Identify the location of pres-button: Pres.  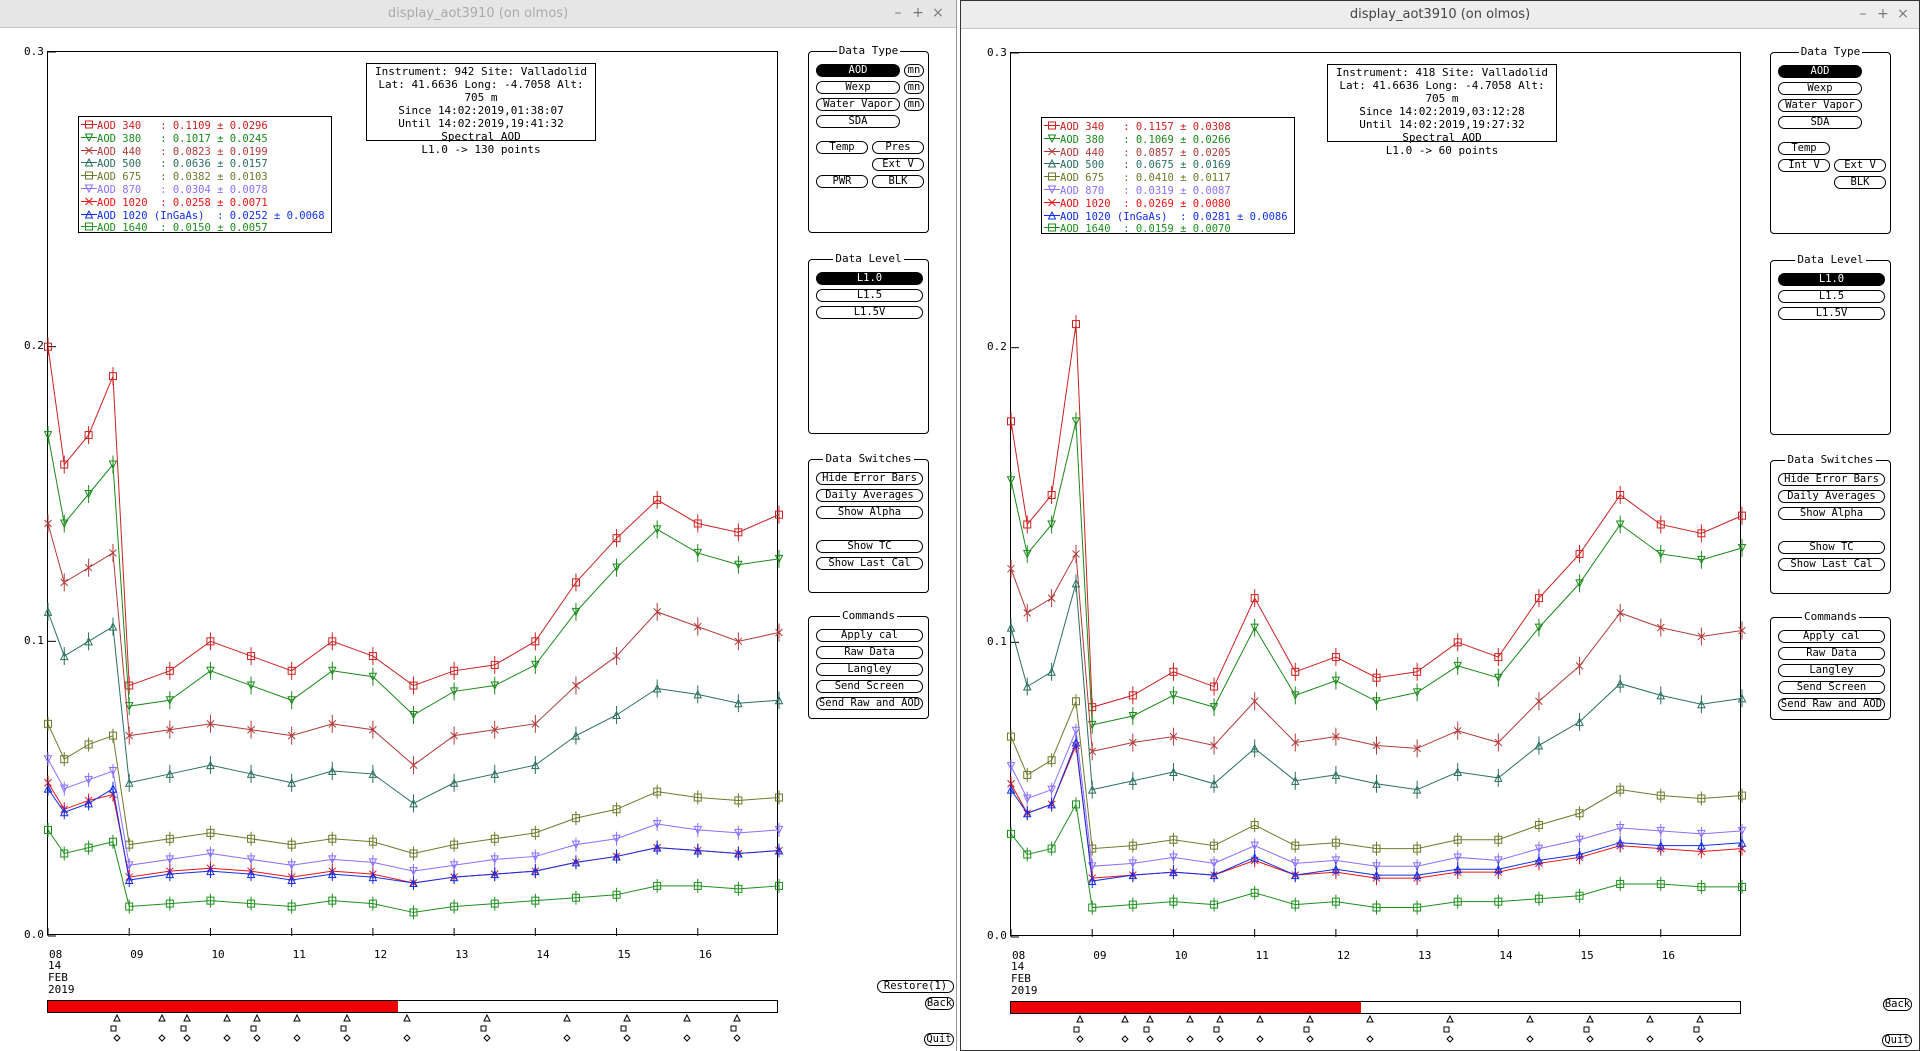
(898, 147).